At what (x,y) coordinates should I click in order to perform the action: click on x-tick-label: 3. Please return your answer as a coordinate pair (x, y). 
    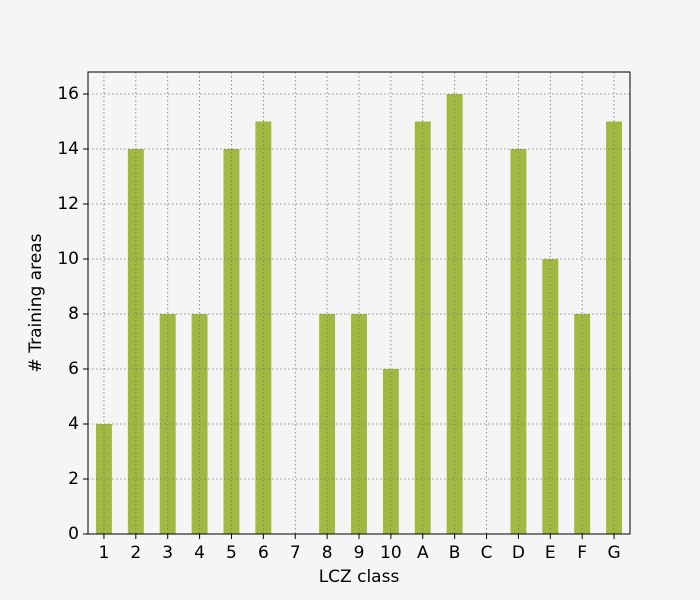
    Looking at the image, I should click on (167, 553).